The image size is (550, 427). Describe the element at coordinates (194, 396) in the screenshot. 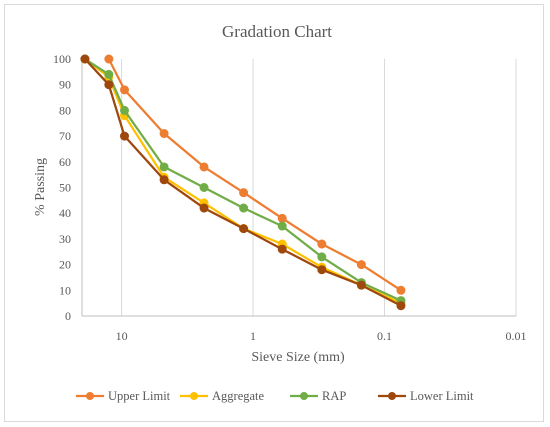

I see `legend-marker-aggregate` at that location.